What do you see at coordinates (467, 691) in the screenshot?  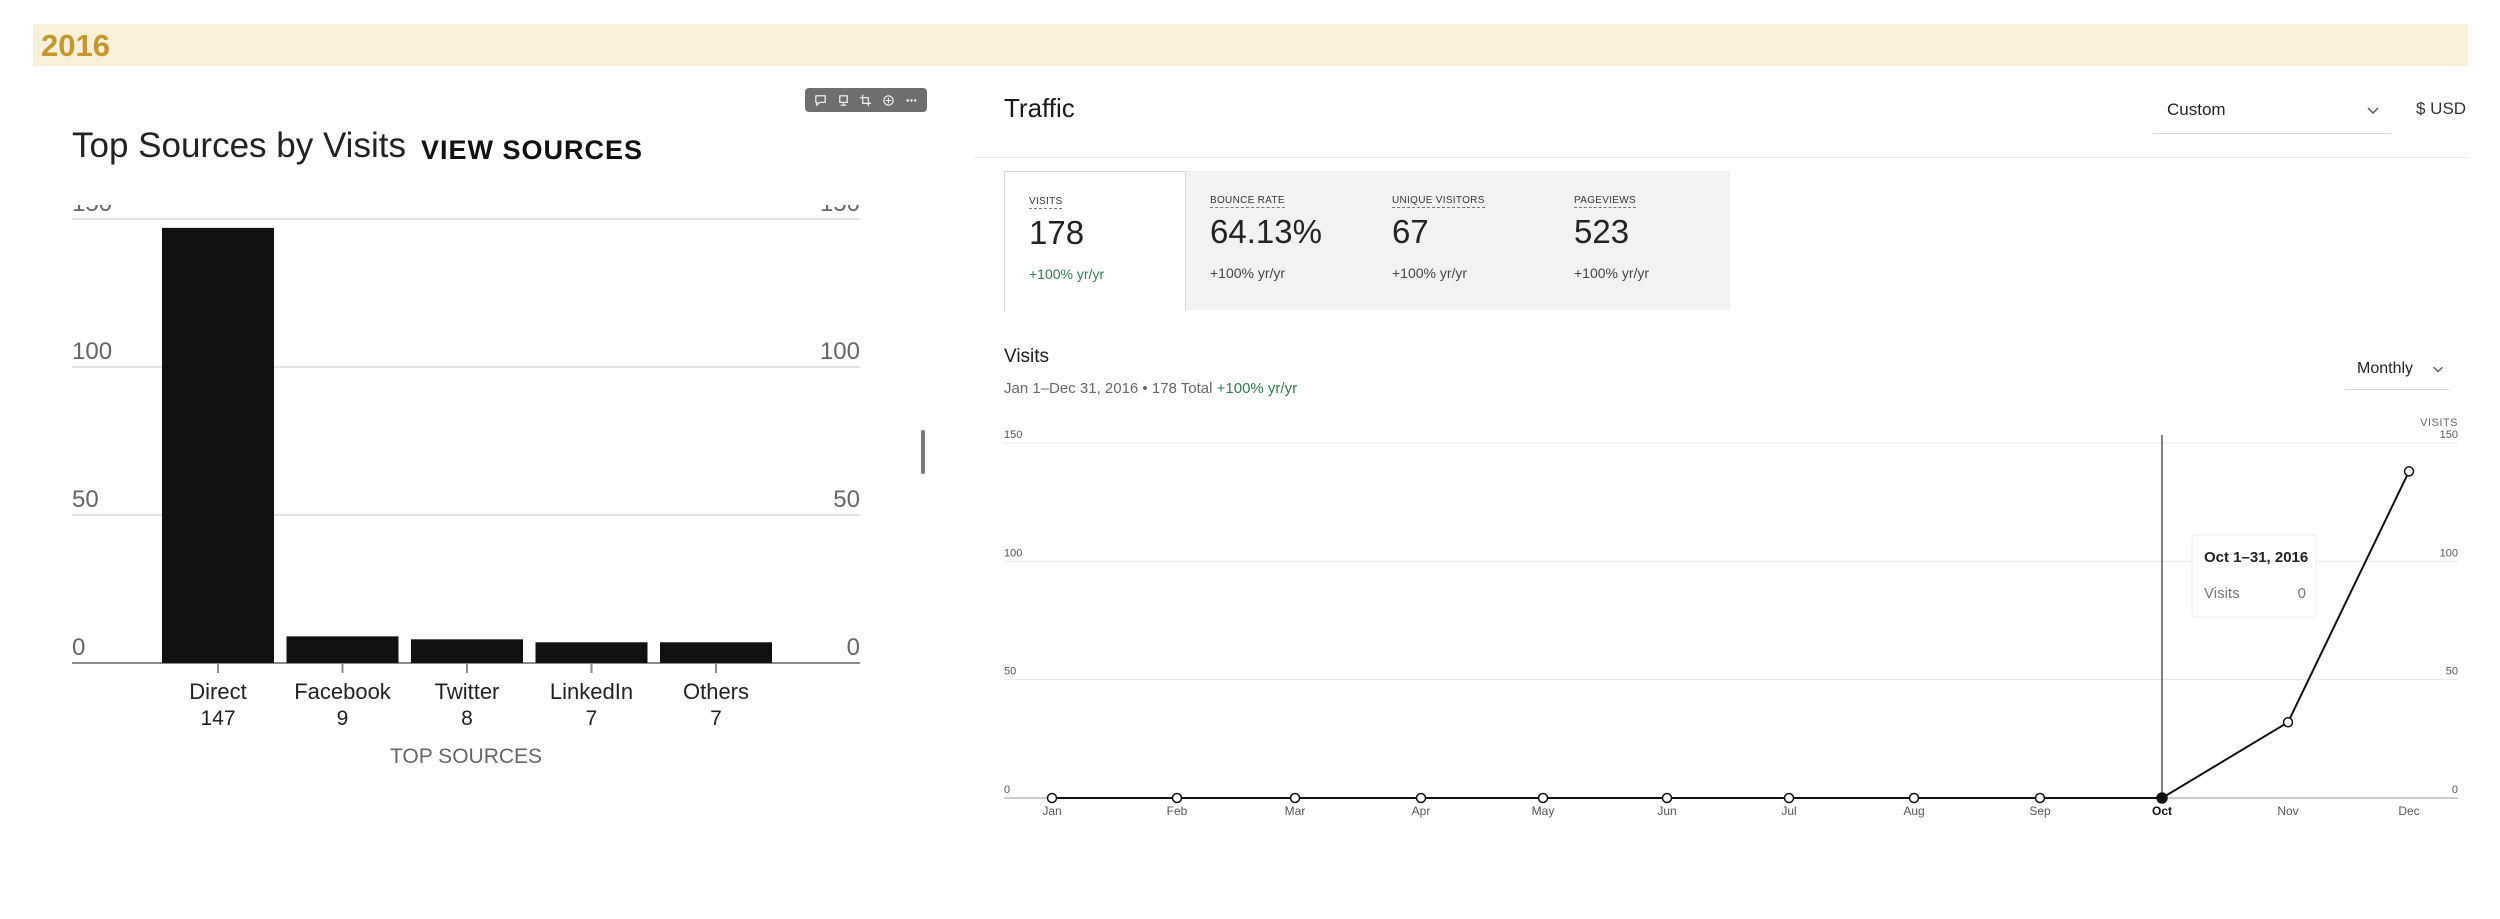 I see `x-tick-label: Twitter` at bounding box center [467, 691].